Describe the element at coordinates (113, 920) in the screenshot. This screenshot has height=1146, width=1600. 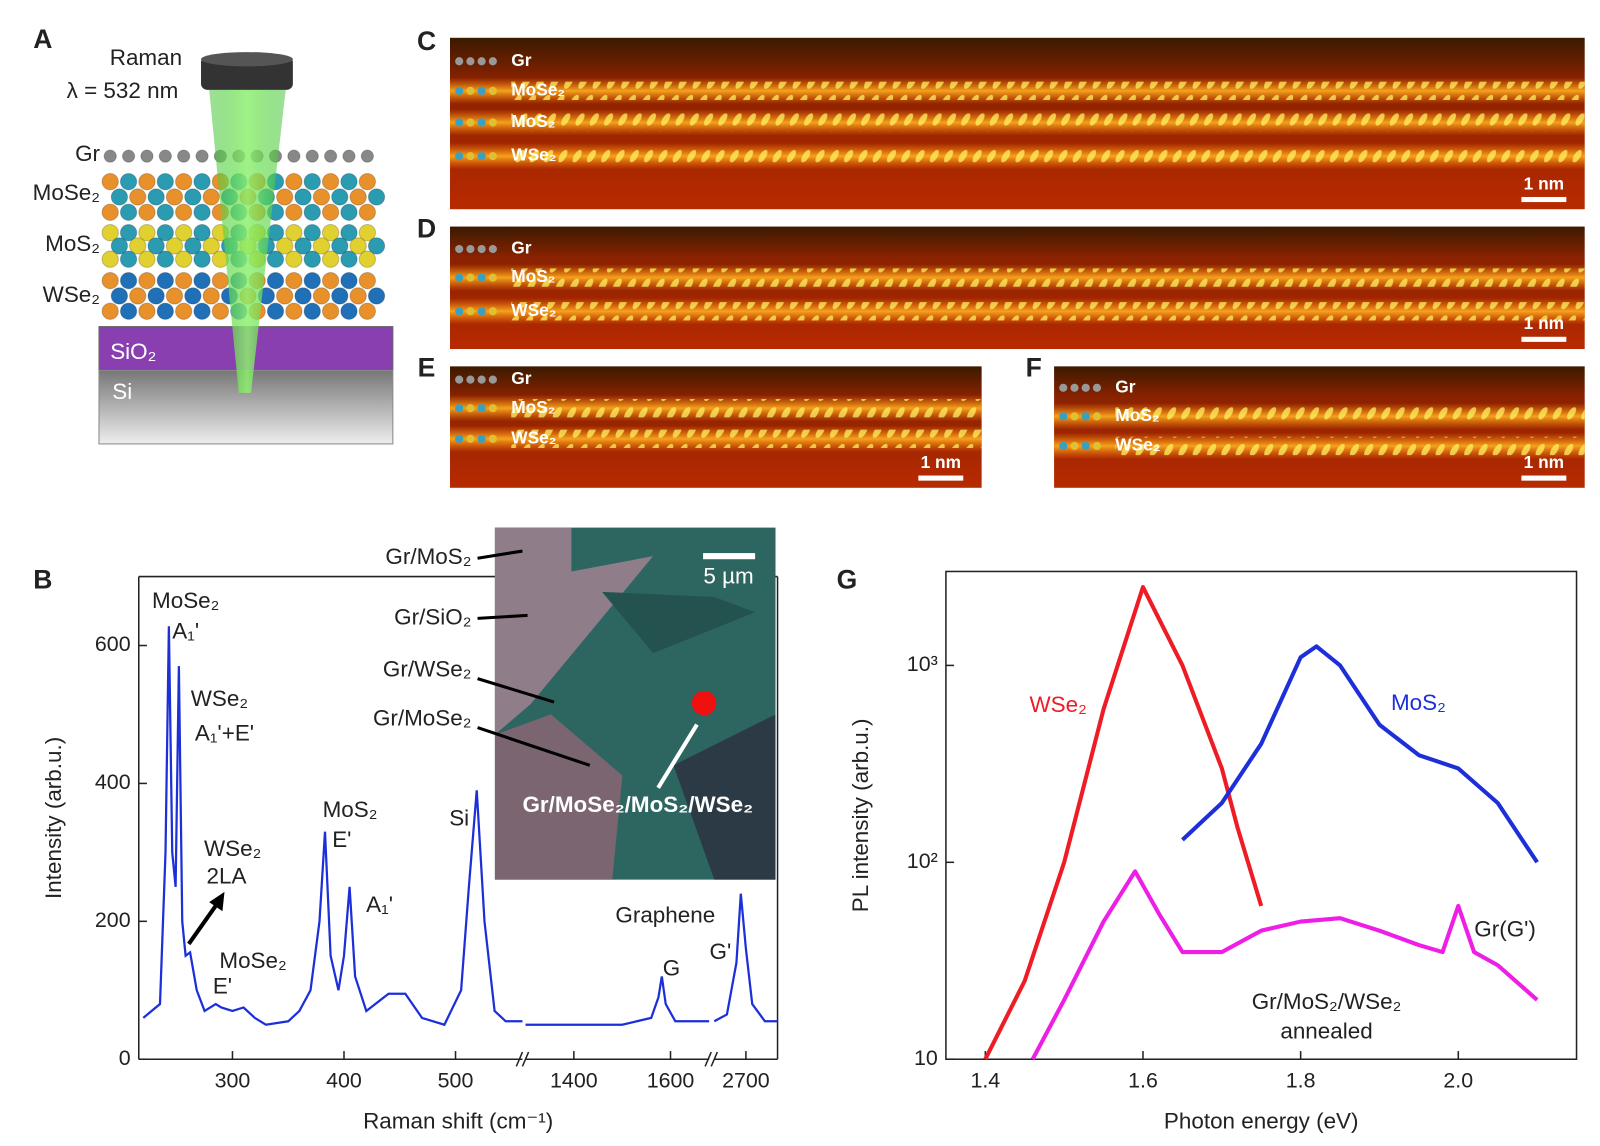
I see `y-tick-label: 200` at that location.